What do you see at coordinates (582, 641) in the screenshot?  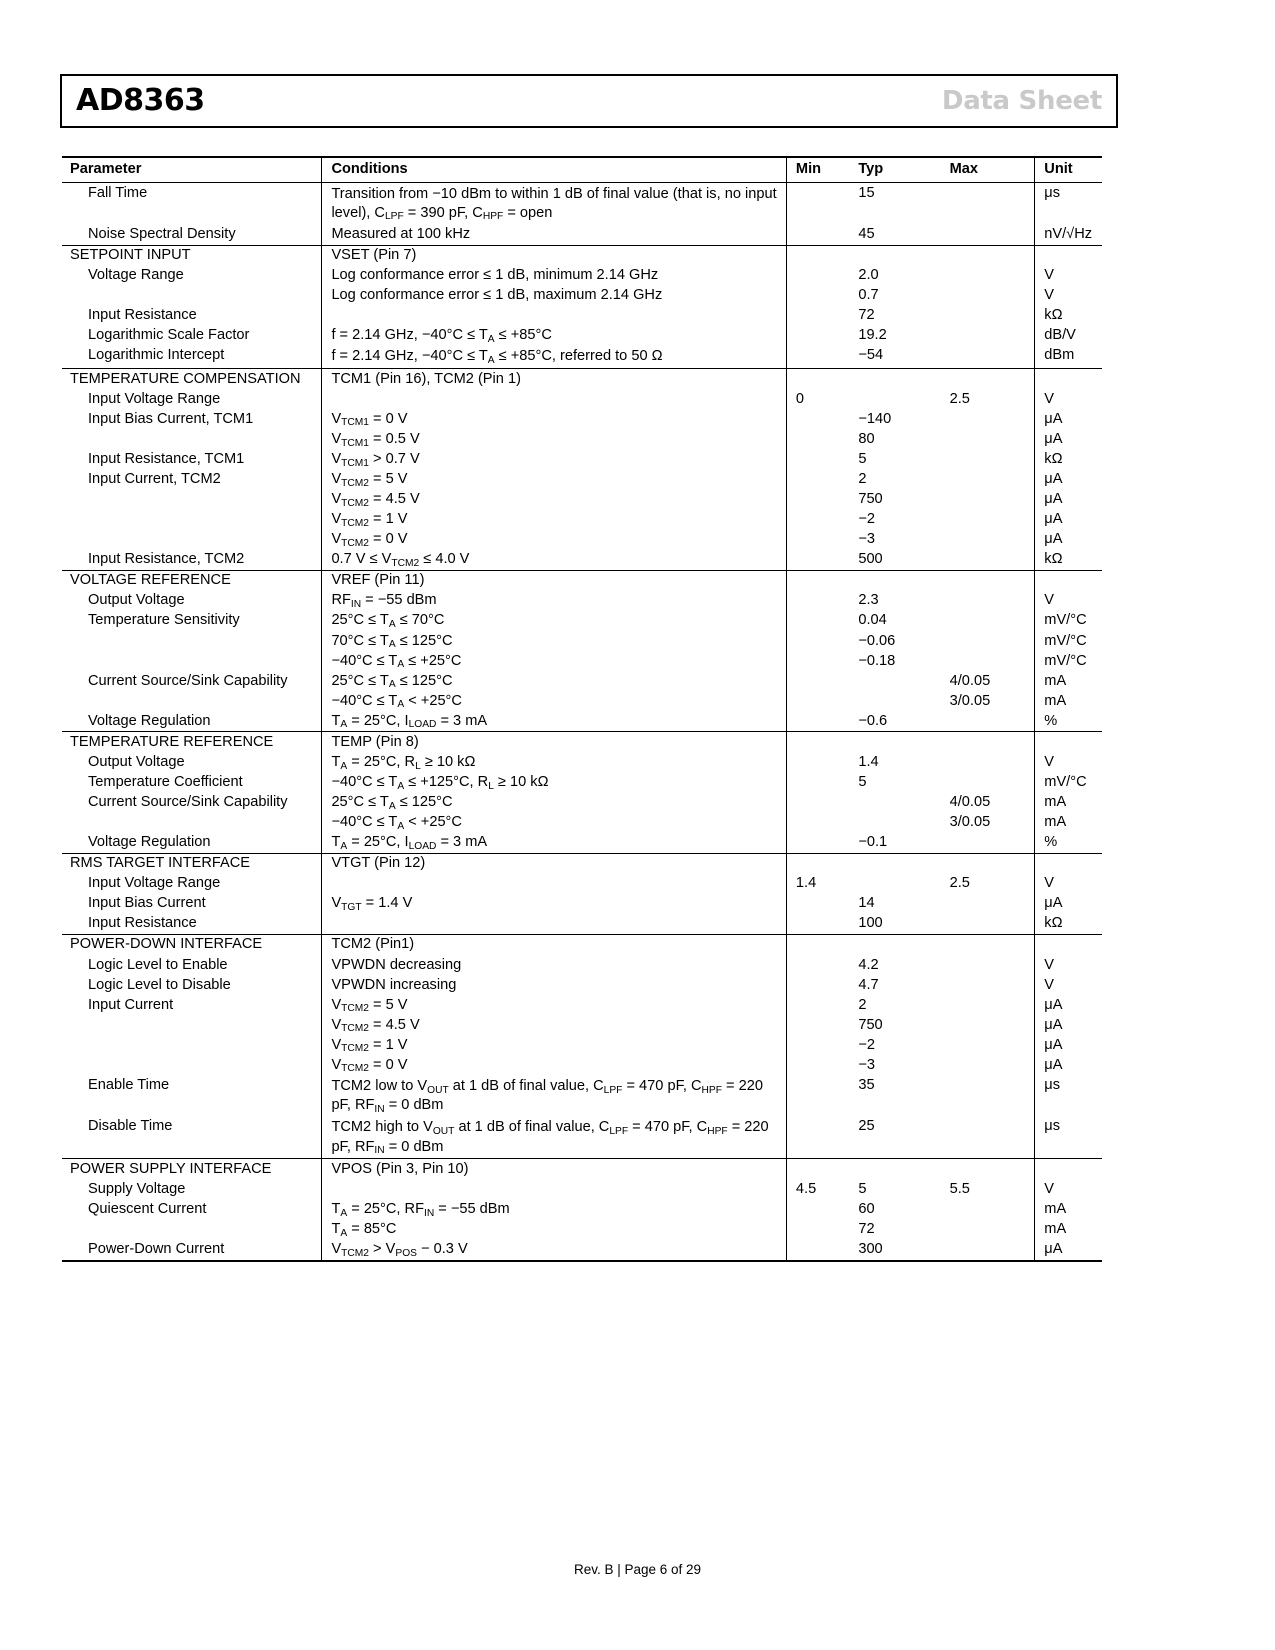 I see `table-row: 70°C ≤ TA ≤ 125°C −0.06 mV/°C` at bounding box center [582, 641].